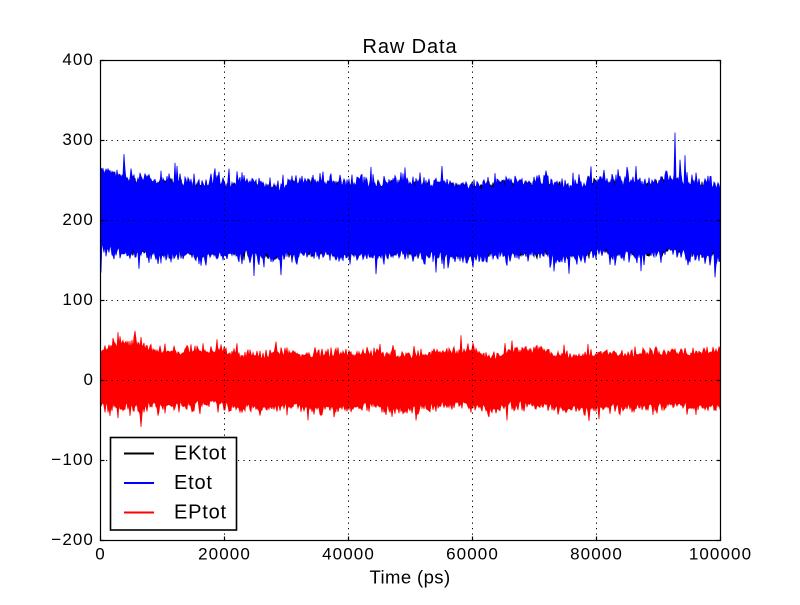 The width and height of the screenshot is (800, 605). Describe the element at coordinates (78, 299) in the screenshot. I see `svg-text: 100` at that location.